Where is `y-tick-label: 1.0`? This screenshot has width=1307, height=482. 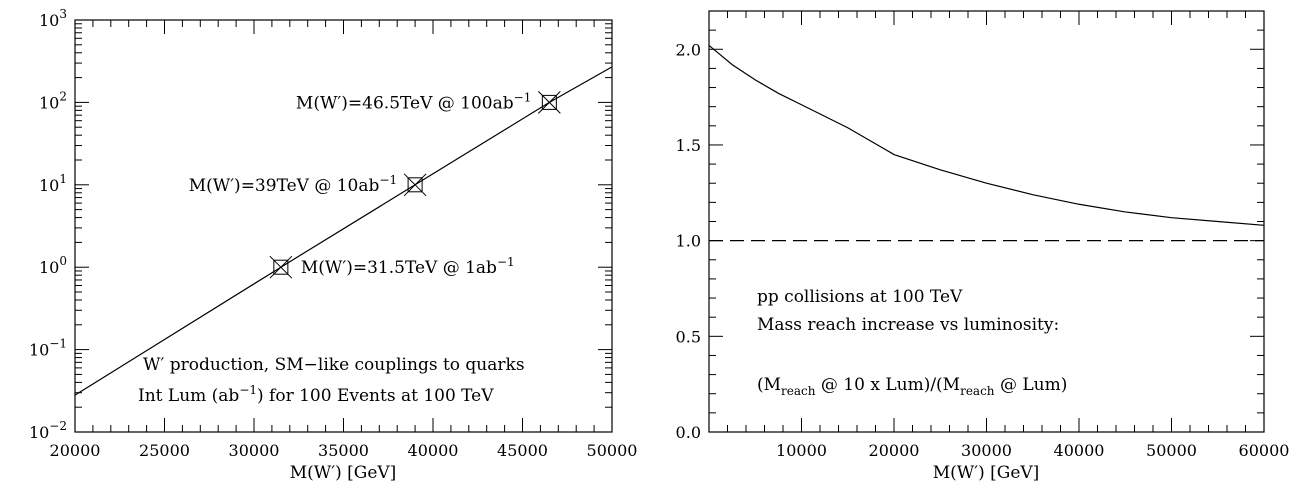 y-tick-label: 1.0 is located at coordinates (688, 241).